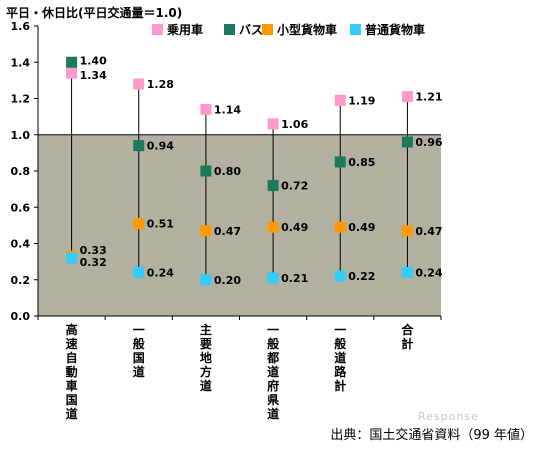 The image size is (543, 453). What do you see at coordinates (227, 109) in the screenshot?
I see `data-label: 1.14` at bounding box center [227, 109].